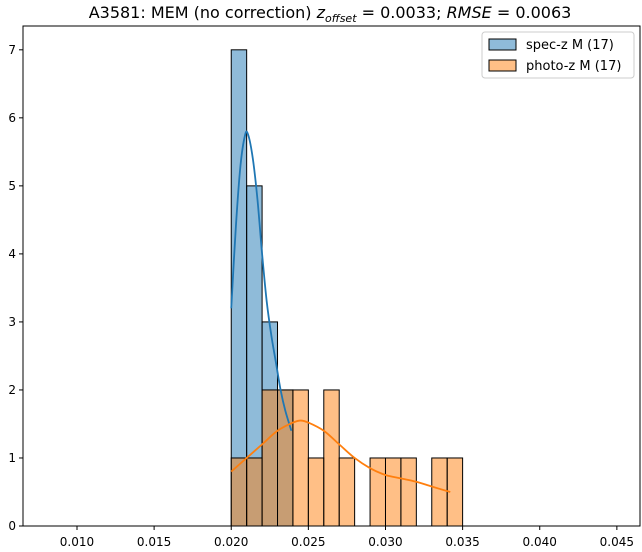 This screenshot has height=552, width=642. Describe the element at coordinates (15, 288) in the screenshot. I see `y-axis: 0 1 2 3 4 5 6 7` at that location.